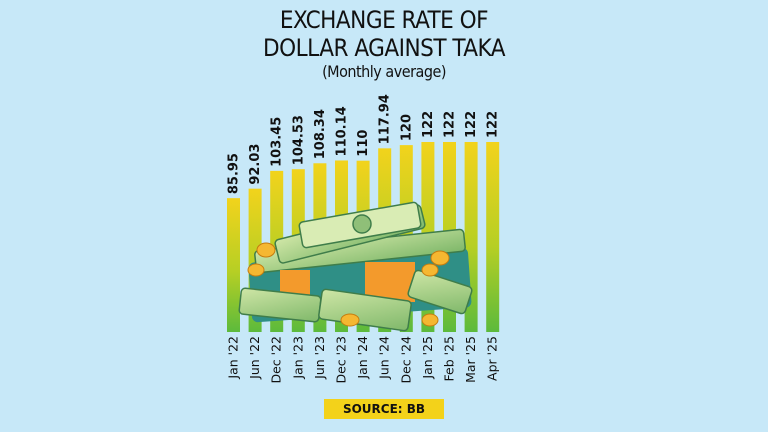 This screenshot has height=432, width=768. I want to click on category-label: Jan '25, so click(427, 358).